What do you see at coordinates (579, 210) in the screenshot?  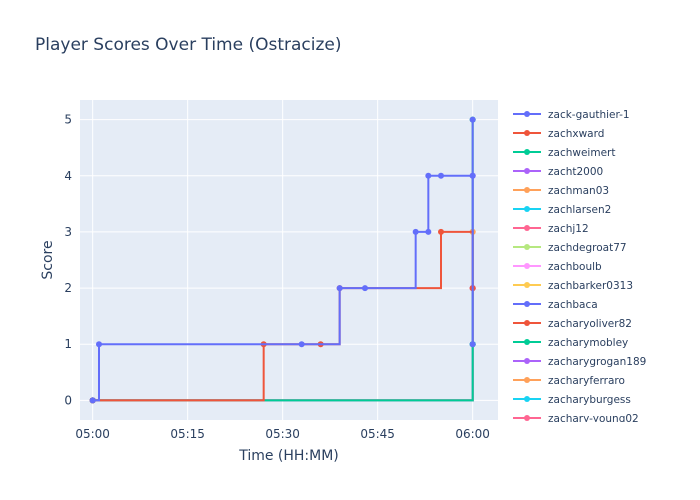 I see `legend-label: zachlarsen2` at bounding box center [579, 210].